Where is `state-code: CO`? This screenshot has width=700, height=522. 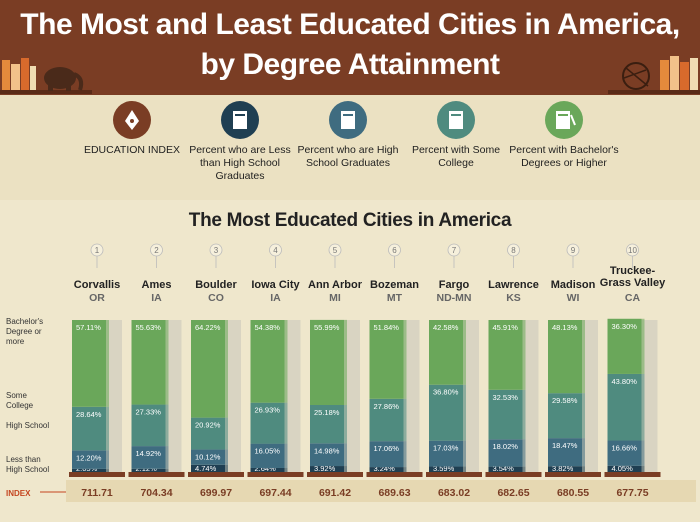 state-code: CO is located at coordinates (216, 298).